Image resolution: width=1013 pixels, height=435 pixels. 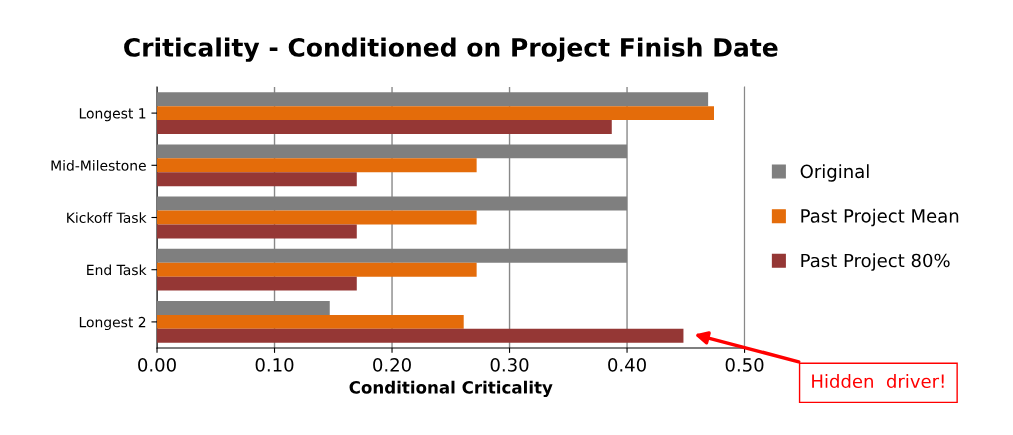 What do you see at coordinates (107, 217) in the screenshot?
I see `y-tick-label: Kickoff Task` at bounding box center [107, 217].